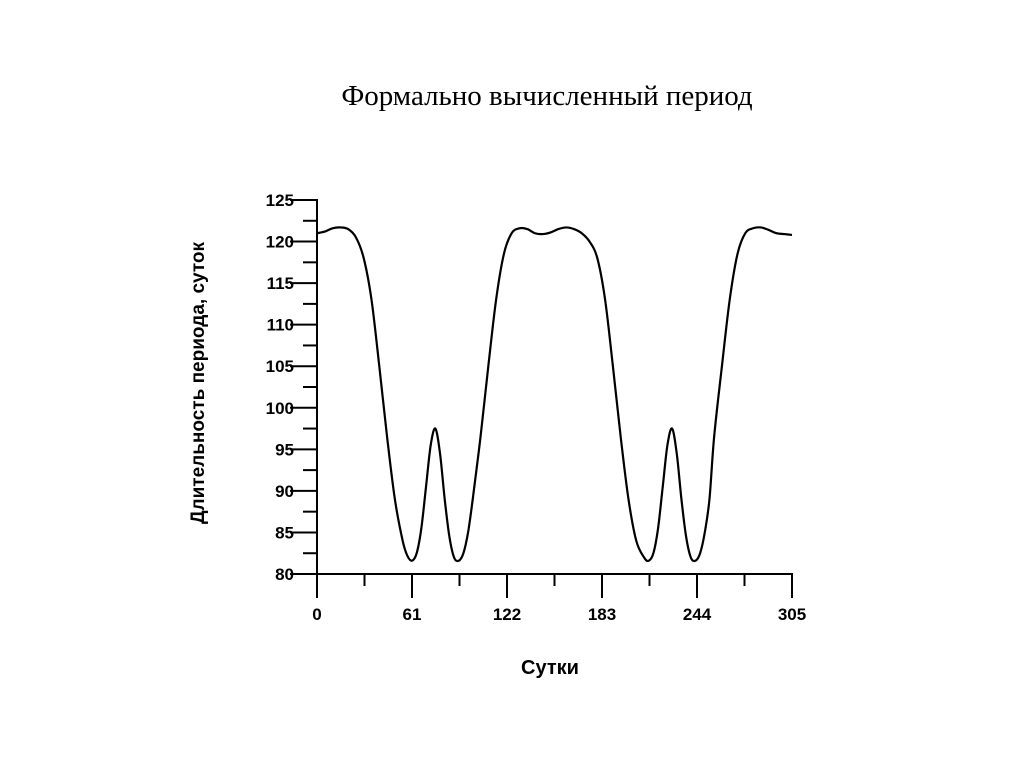  I want to click on y-tick-label: 115, so click(280, 283).